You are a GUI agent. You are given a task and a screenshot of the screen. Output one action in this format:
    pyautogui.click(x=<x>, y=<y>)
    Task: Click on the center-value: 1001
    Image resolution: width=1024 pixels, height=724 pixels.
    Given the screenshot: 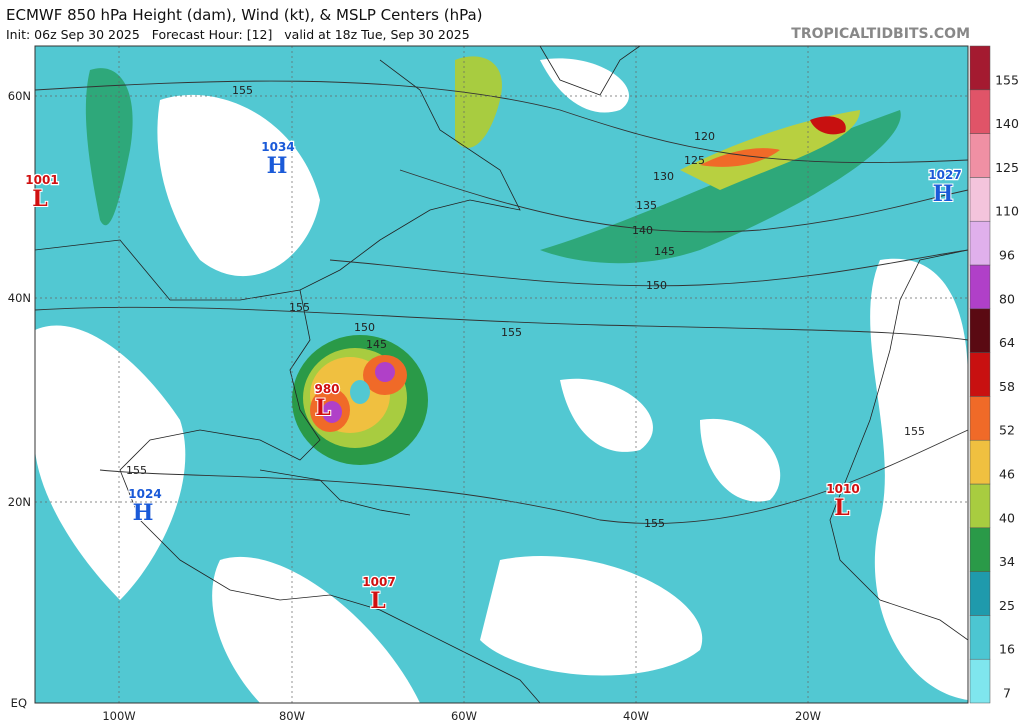 What is the action you would take?
    pyautogui.click(x=41, y=180)
    